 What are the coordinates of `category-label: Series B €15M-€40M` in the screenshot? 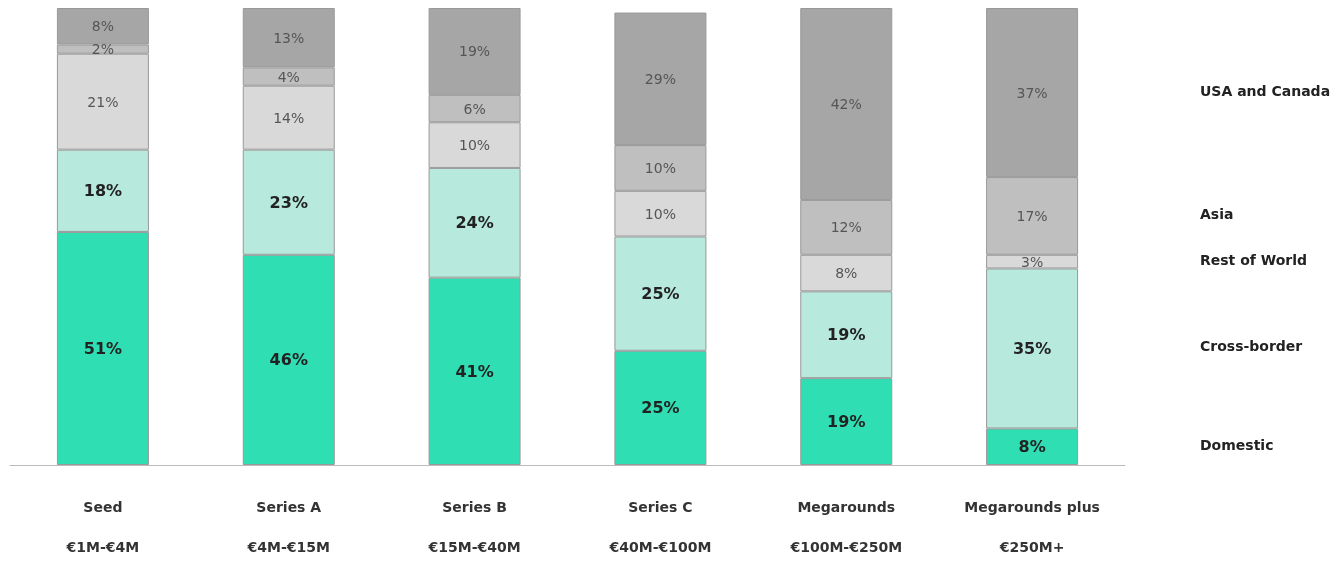 It's located at (474, 527).